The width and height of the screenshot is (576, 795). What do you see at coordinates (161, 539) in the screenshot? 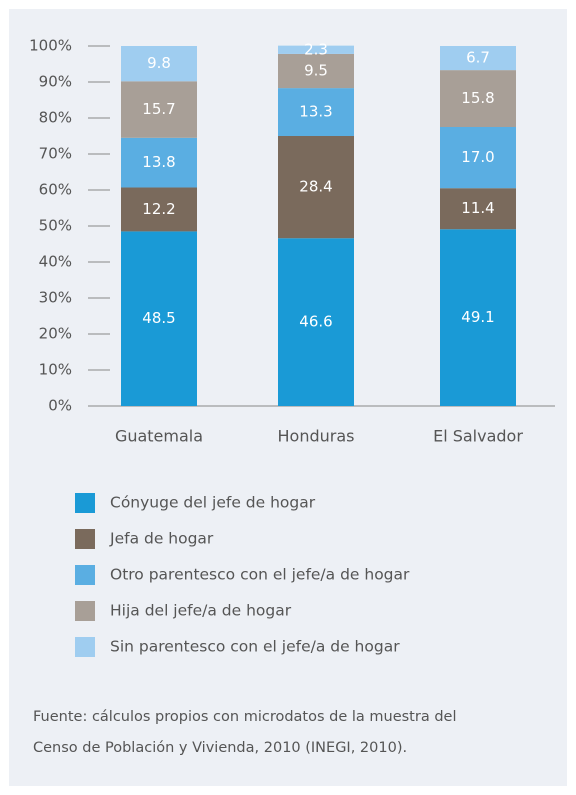
I see `legend-label: Jefa de hogar` at bounding box center [161, 539].